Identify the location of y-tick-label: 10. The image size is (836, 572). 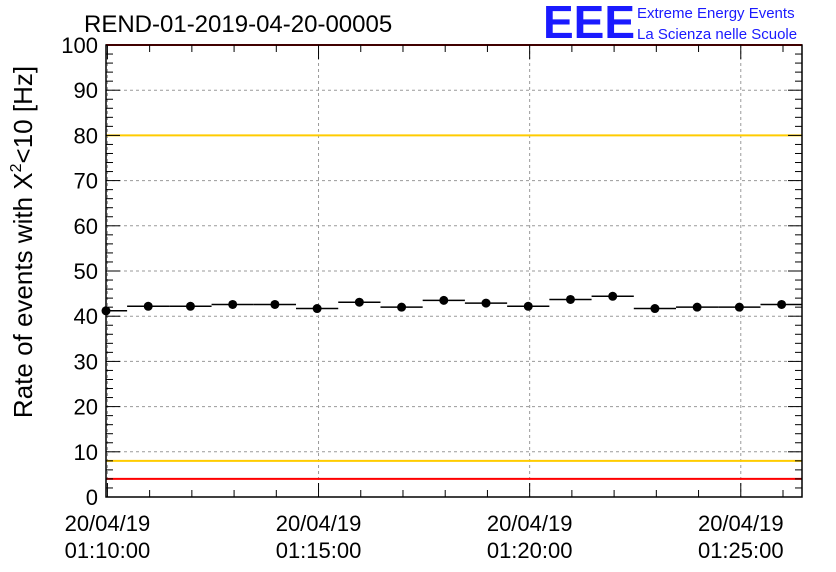
(86, 452).